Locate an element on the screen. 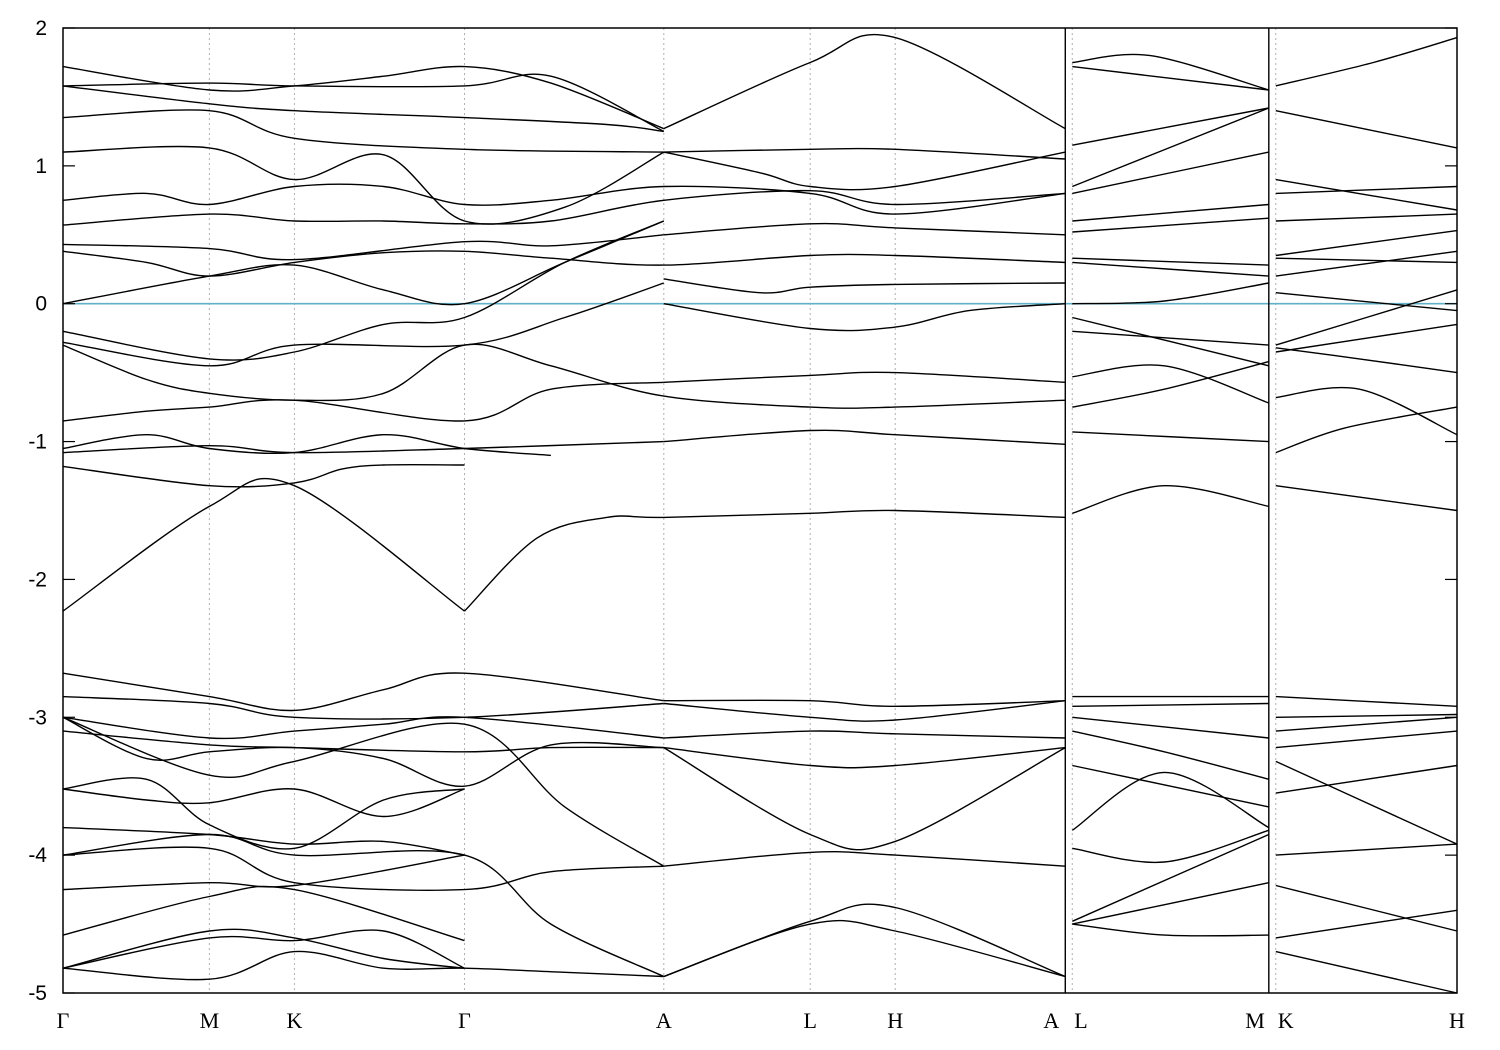 This screenshot has height=1050, width=1500. x-tick-label: A is located at coordinates (664, 1020).